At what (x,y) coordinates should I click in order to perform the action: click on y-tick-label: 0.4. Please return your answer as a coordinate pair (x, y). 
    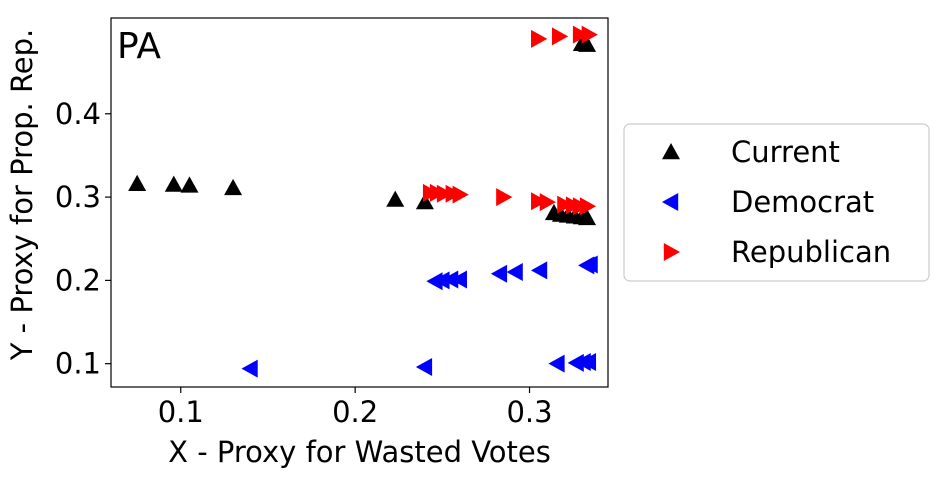
    Looking at the image, I should click on (78, 114).